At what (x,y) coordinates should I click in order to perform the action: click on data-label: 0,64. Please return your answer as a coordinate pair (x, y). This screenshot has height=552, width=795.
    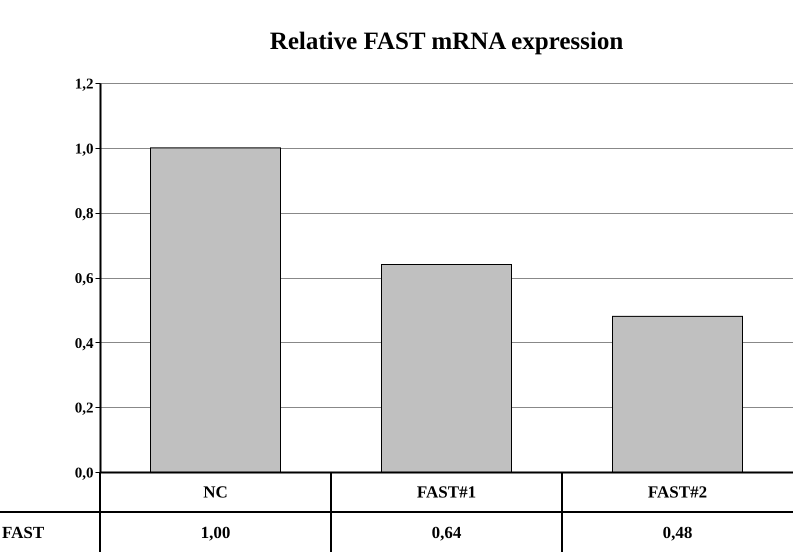
    Looking at the image, I should click on (447, 532).